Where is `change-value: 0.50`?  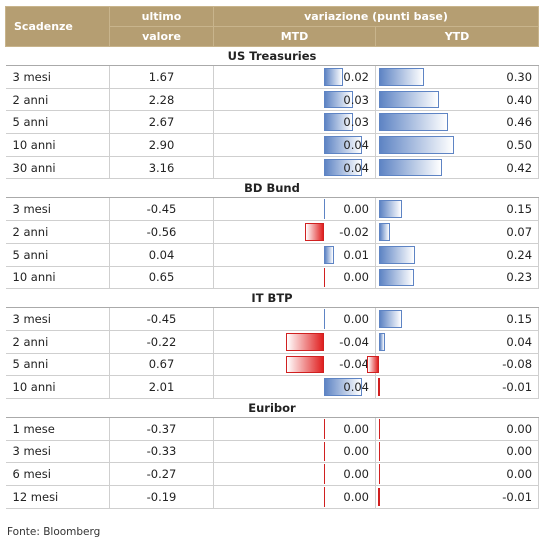
change-value: 0.50 is located at coordinates (519, 144).